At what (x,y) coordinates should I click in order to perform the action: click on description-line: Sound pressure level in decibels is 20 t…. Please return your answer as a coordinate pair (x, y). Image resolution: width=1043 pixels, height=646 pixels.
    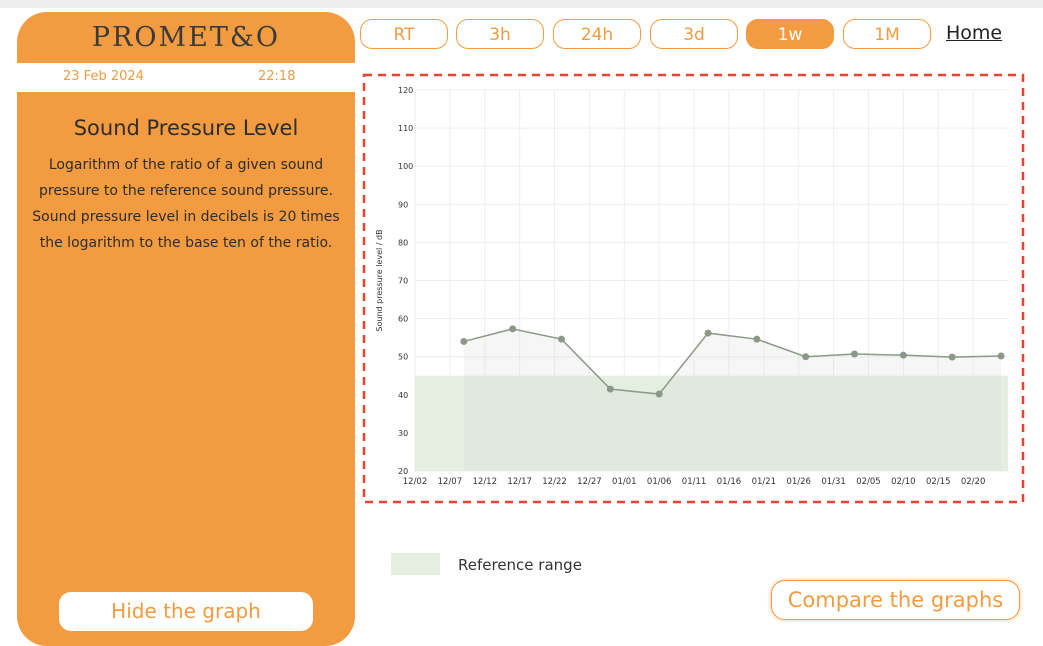
    Looking at the image, I should click on (186, 217).